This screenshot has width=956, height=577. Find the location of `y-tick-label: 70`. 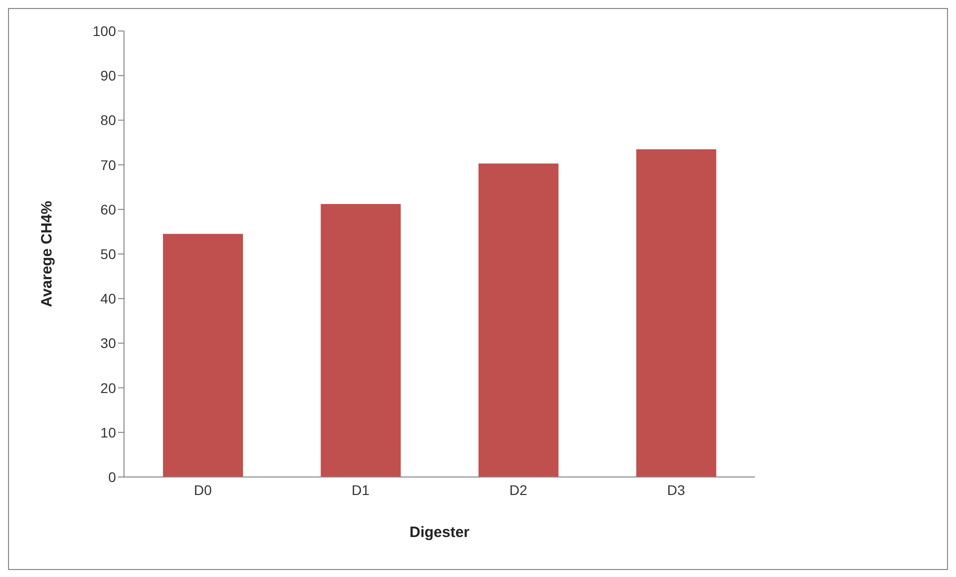

y-tick-label: 70 is located at coordinates (108, 164).